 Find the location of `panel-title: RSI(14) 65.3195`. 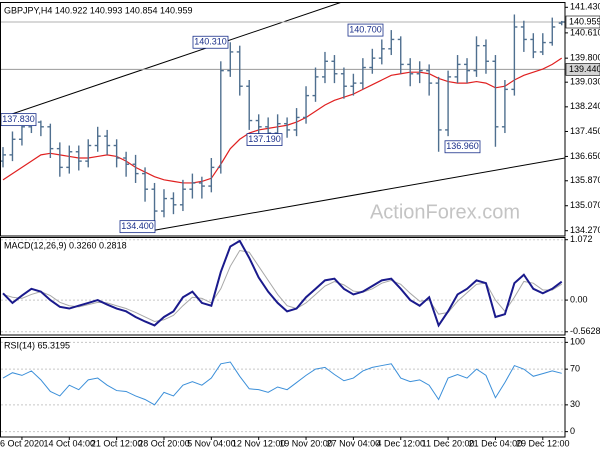

panel-title: RSI(14) 65.3195 is located at coordinates (37, 345).